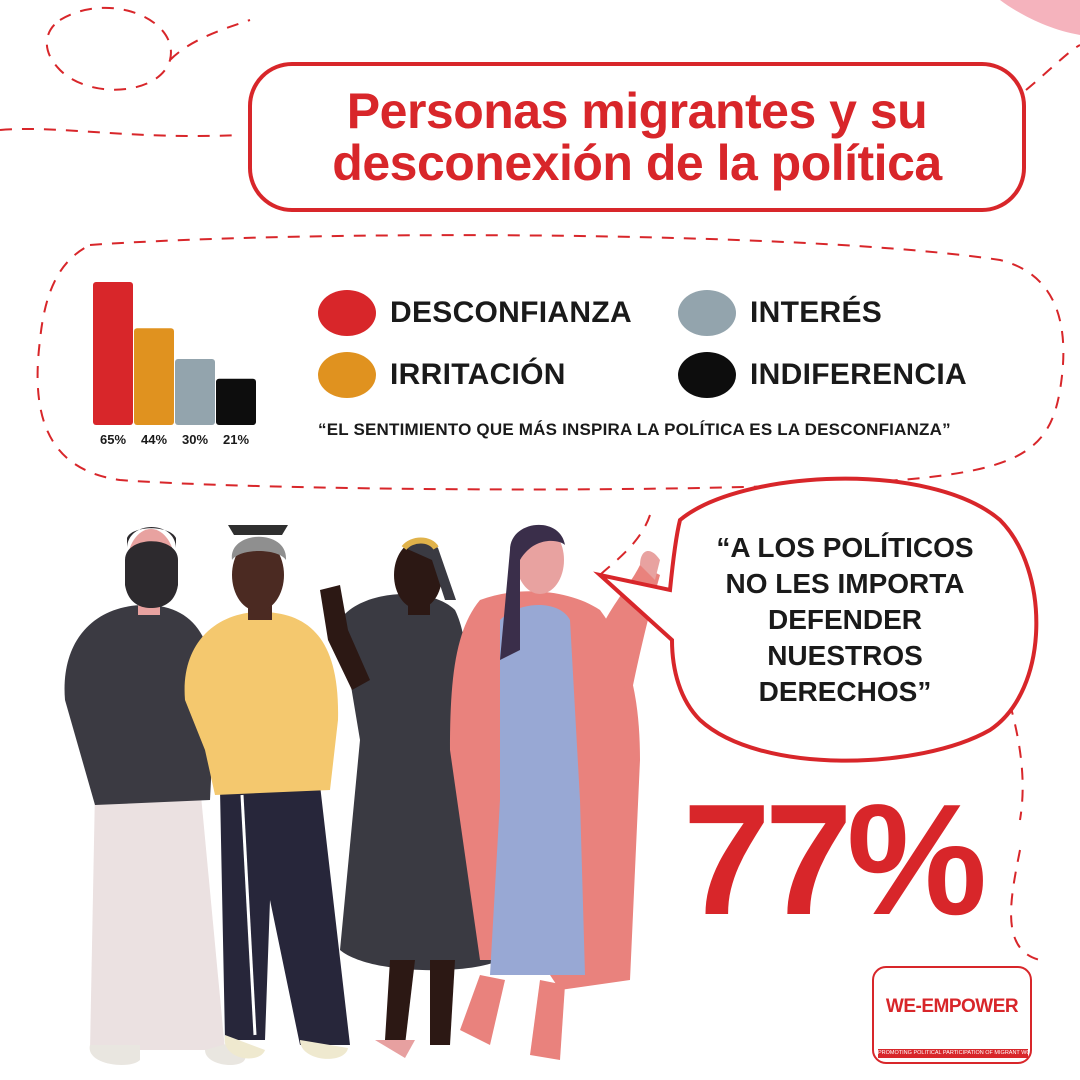 The height and width of the screenshot is (1080, 1080). I want to click on bar-value-label: 44%, so click(154, 439).